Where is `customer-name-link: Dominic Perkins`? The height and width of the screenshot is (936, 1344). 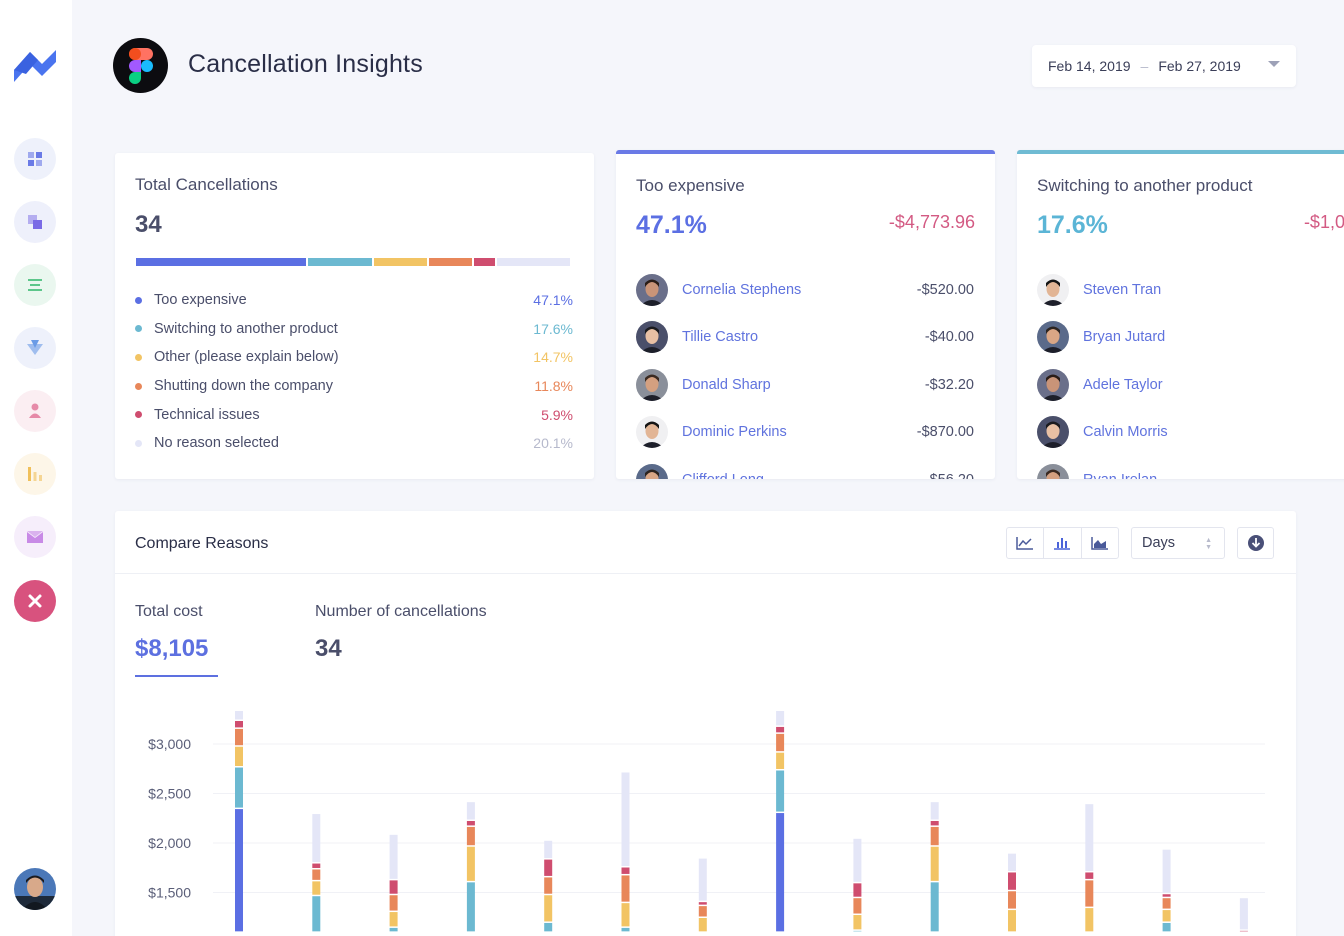
customer-name-link: Dominic Perkins is located at coordinates (734, 432).